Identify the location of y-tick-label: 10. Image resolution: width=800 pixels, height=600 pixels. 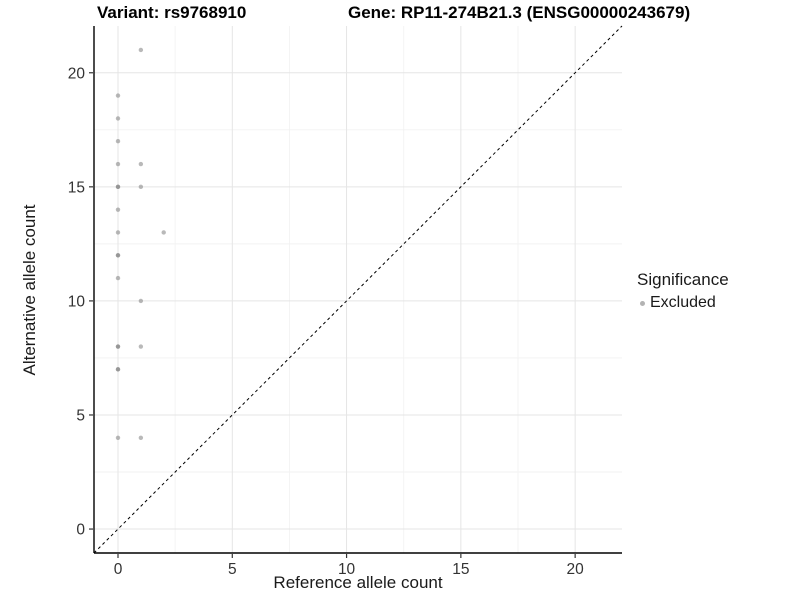
(77, 301).